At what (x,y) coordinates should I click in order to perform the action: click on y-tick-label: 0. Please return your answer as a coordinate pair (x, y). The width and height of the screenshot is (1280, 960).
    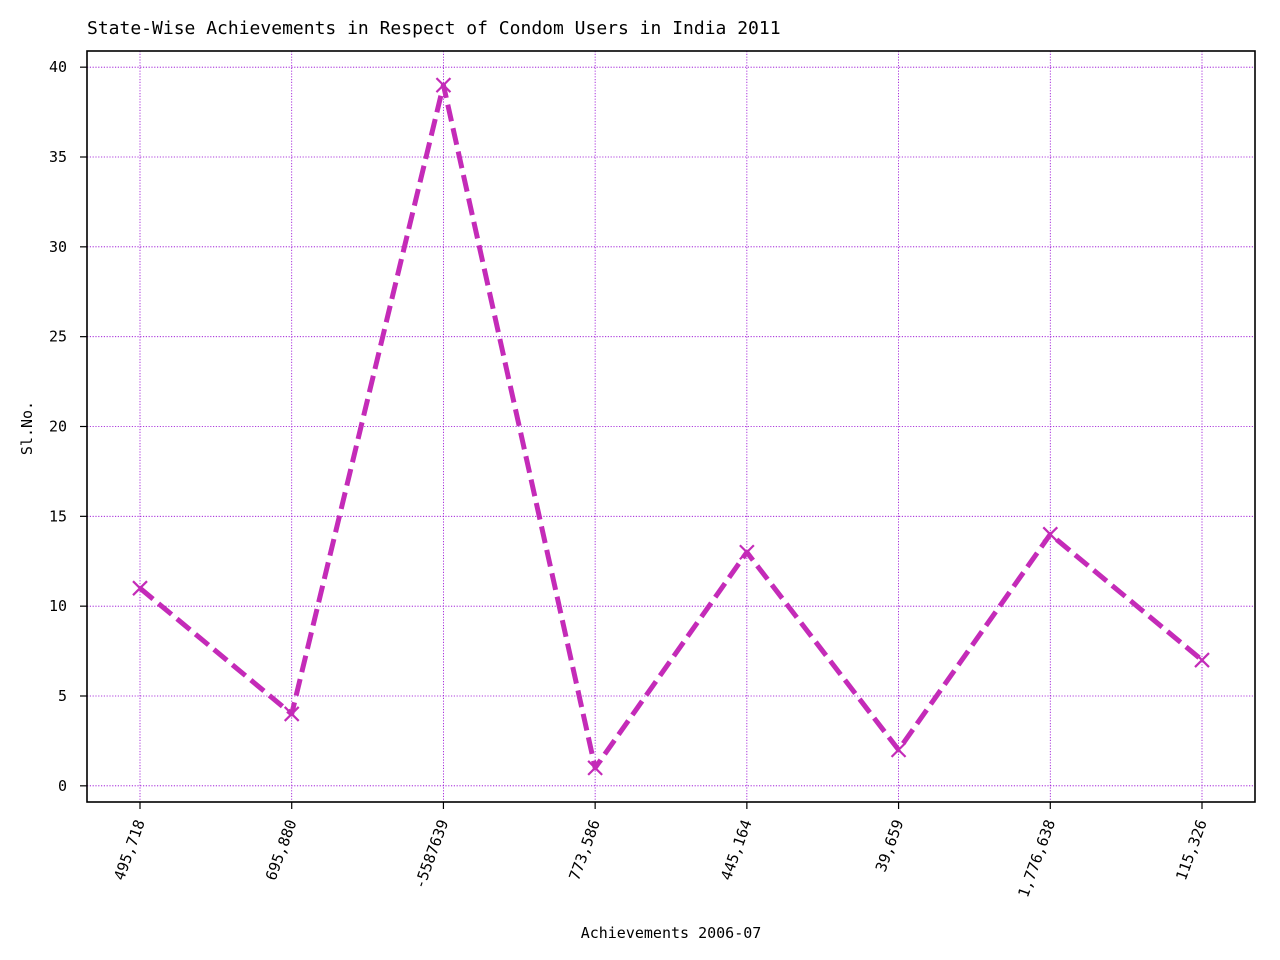
    Looking at the image, I should click on (62, 786).